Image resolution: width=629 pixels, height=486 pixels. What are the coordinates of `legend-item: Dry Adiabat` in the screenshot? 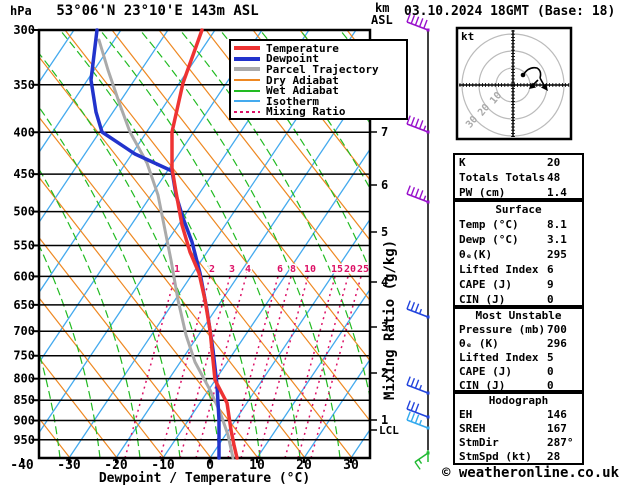 It's located at (318, 80).